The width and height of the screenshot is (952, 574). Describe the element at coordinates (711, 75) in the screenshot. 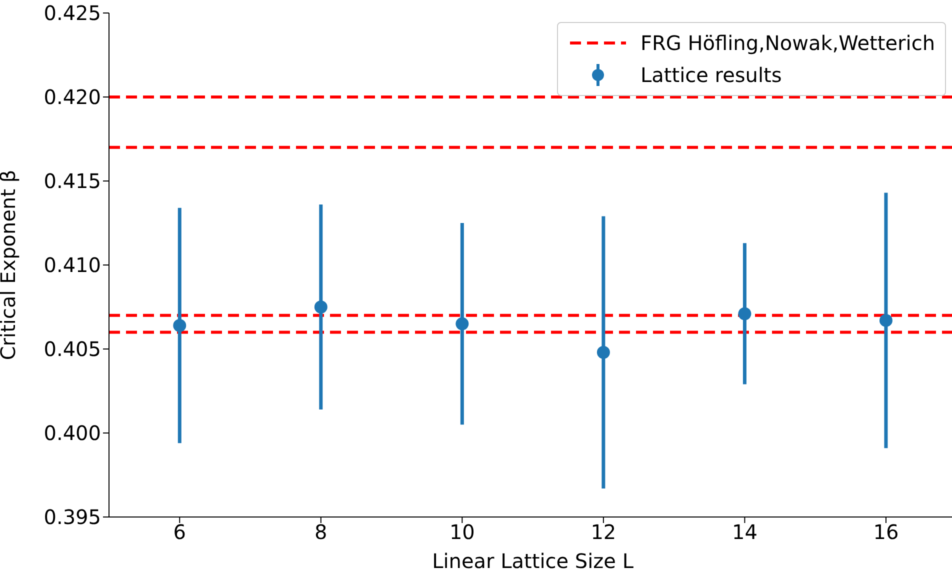

I see `legend-label: Lattice results` at that location.